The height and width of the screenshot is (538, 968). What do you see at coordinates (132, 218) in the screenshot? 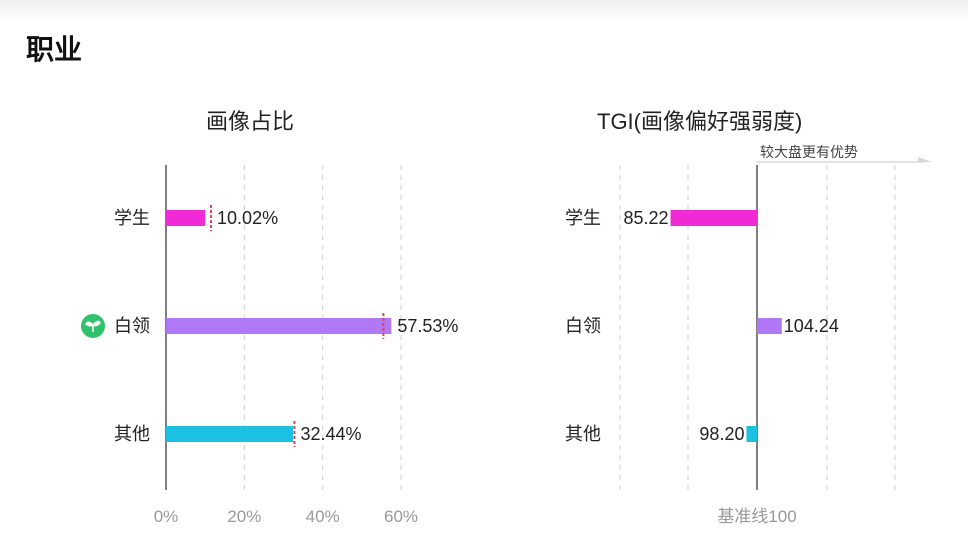
I see `share-category-label: 学生` at bounding box center [132, 218].